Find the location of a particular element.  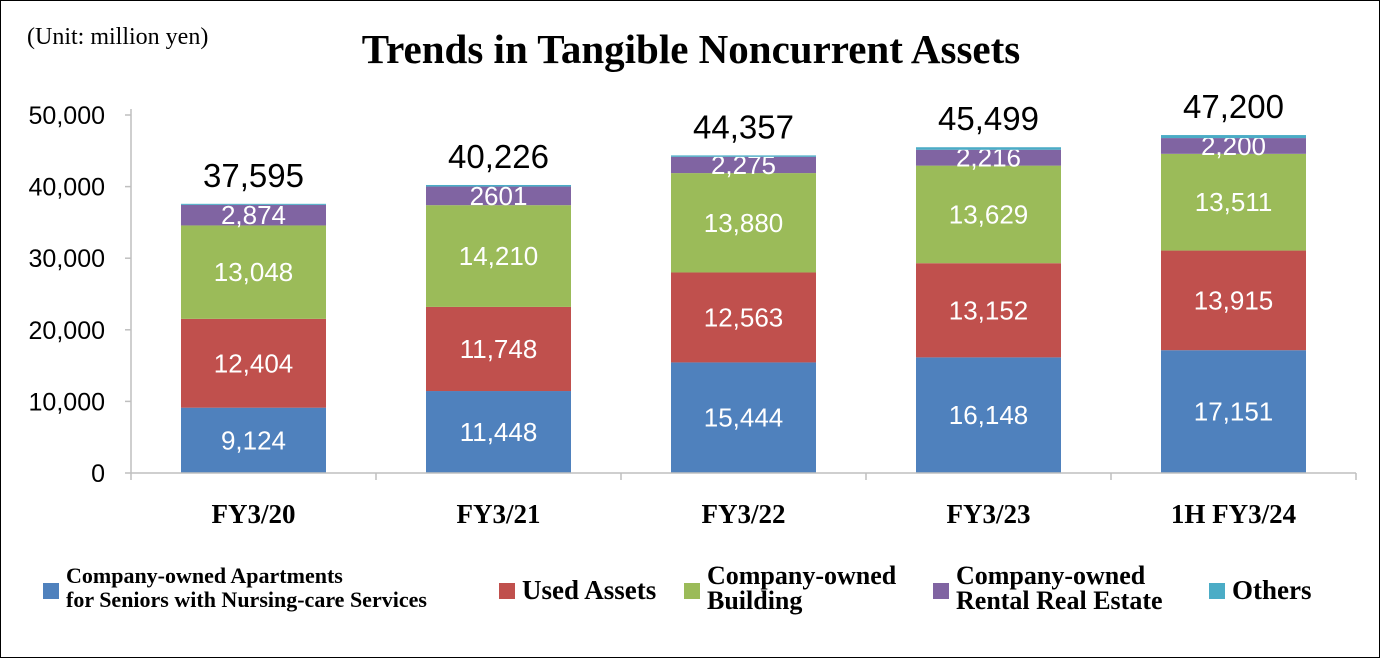

data-label: 13,152 is located at coordinates (989, 310).